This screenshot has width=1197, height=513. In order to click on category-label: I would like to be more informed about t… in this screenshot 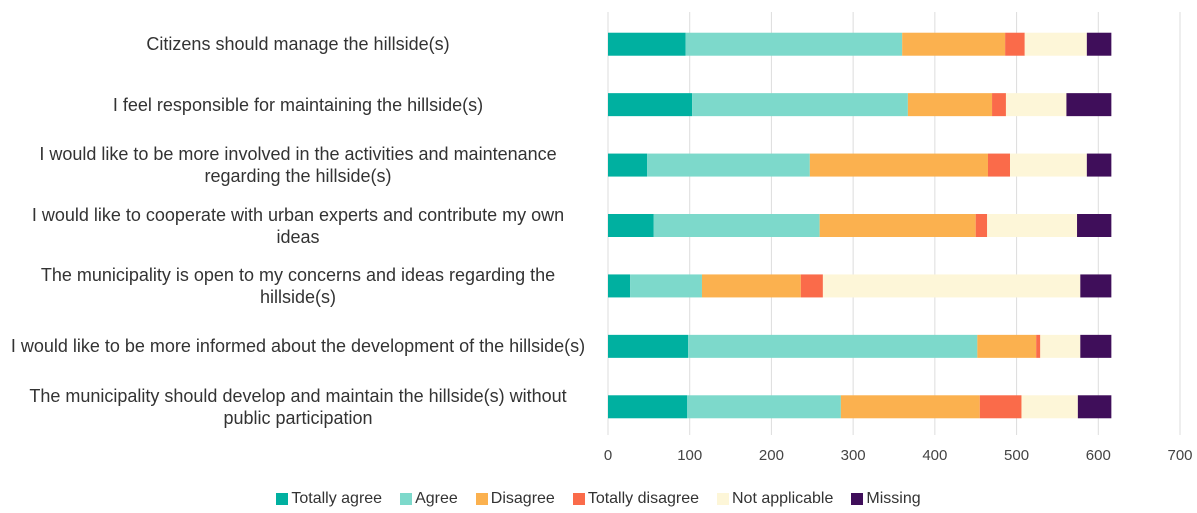, I will do `click(298, 346)`.